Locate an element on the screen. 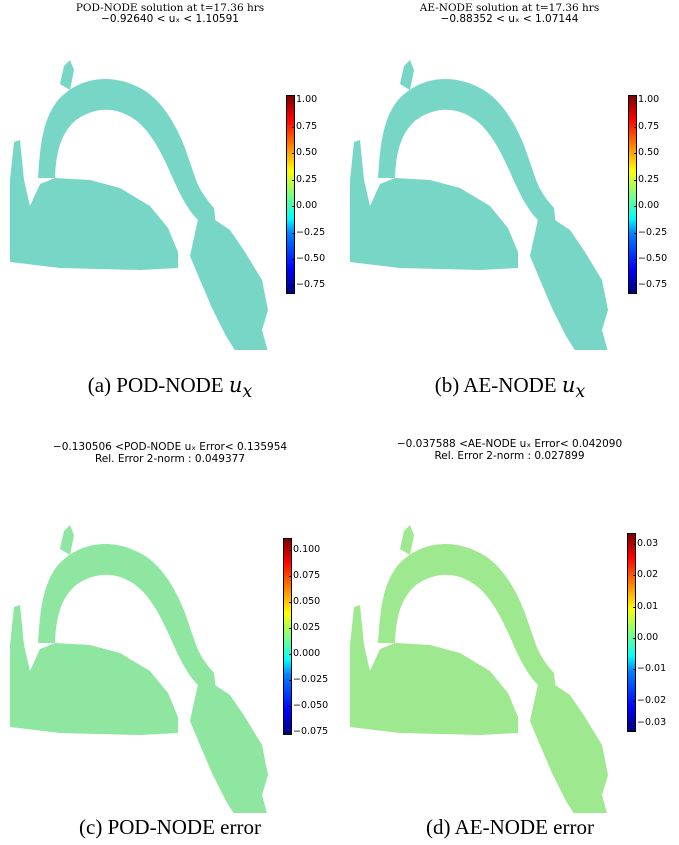 This screenshot has width=679, height=845. figure-caption: (d) AE-NODE error is located at coordinates (510, 827).